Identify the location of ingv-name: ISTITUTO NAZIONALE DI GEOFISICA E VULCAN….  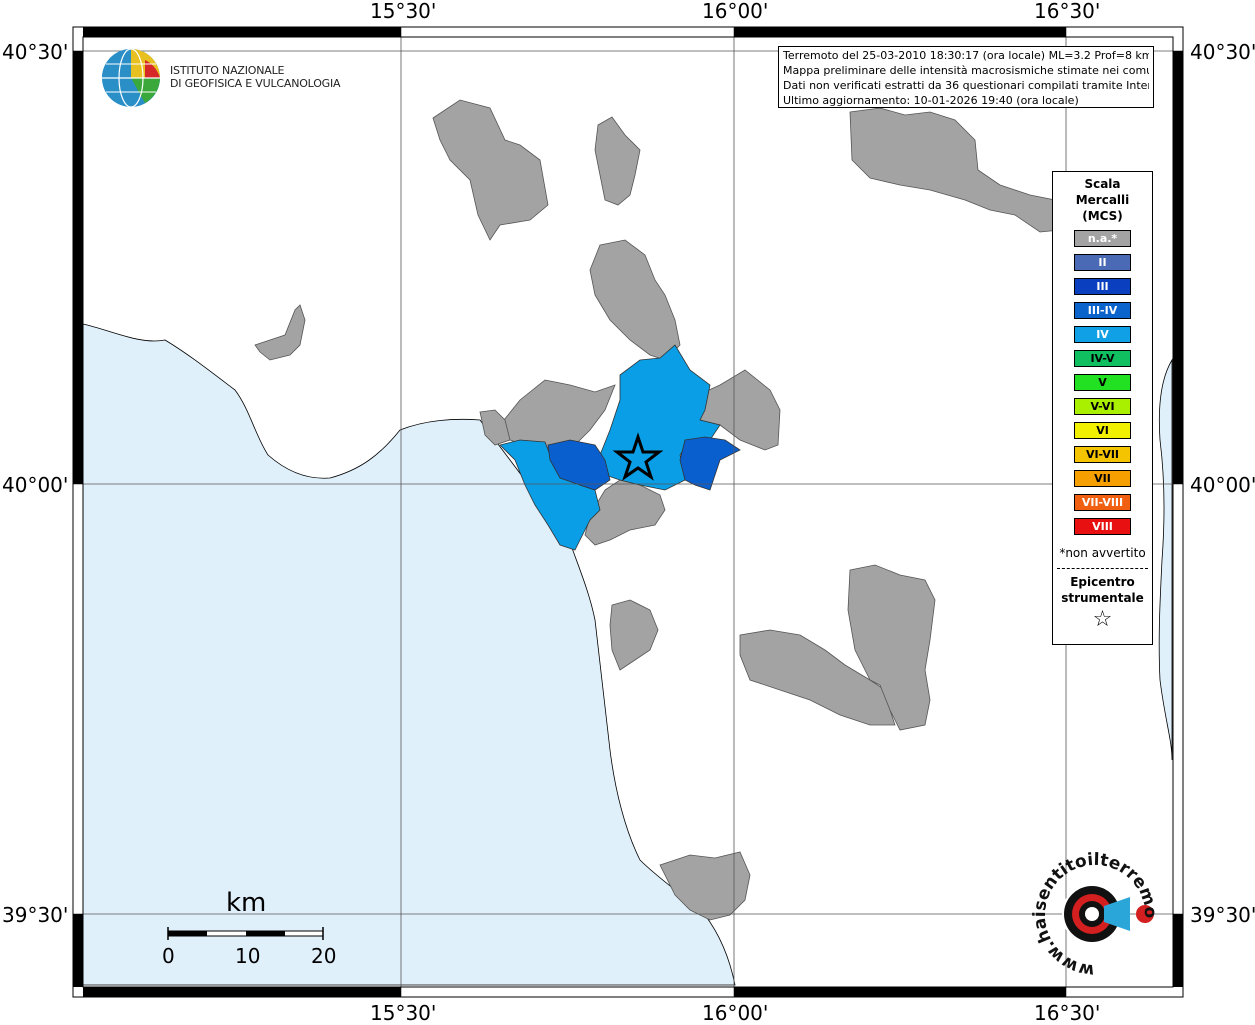
(255, 77).